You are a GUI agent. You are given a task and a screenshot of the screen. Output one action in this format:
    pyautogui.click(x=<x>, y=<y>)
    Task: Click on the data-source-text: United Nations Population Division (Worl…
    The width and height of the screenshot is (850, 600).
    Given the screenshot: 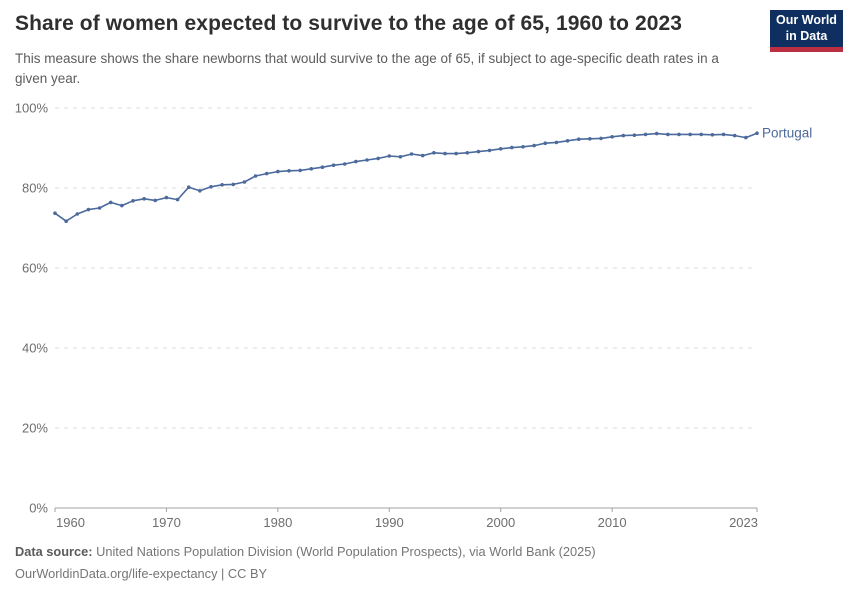 What is the action you would take?
    pyautogui.click(x=346, y=551)
    